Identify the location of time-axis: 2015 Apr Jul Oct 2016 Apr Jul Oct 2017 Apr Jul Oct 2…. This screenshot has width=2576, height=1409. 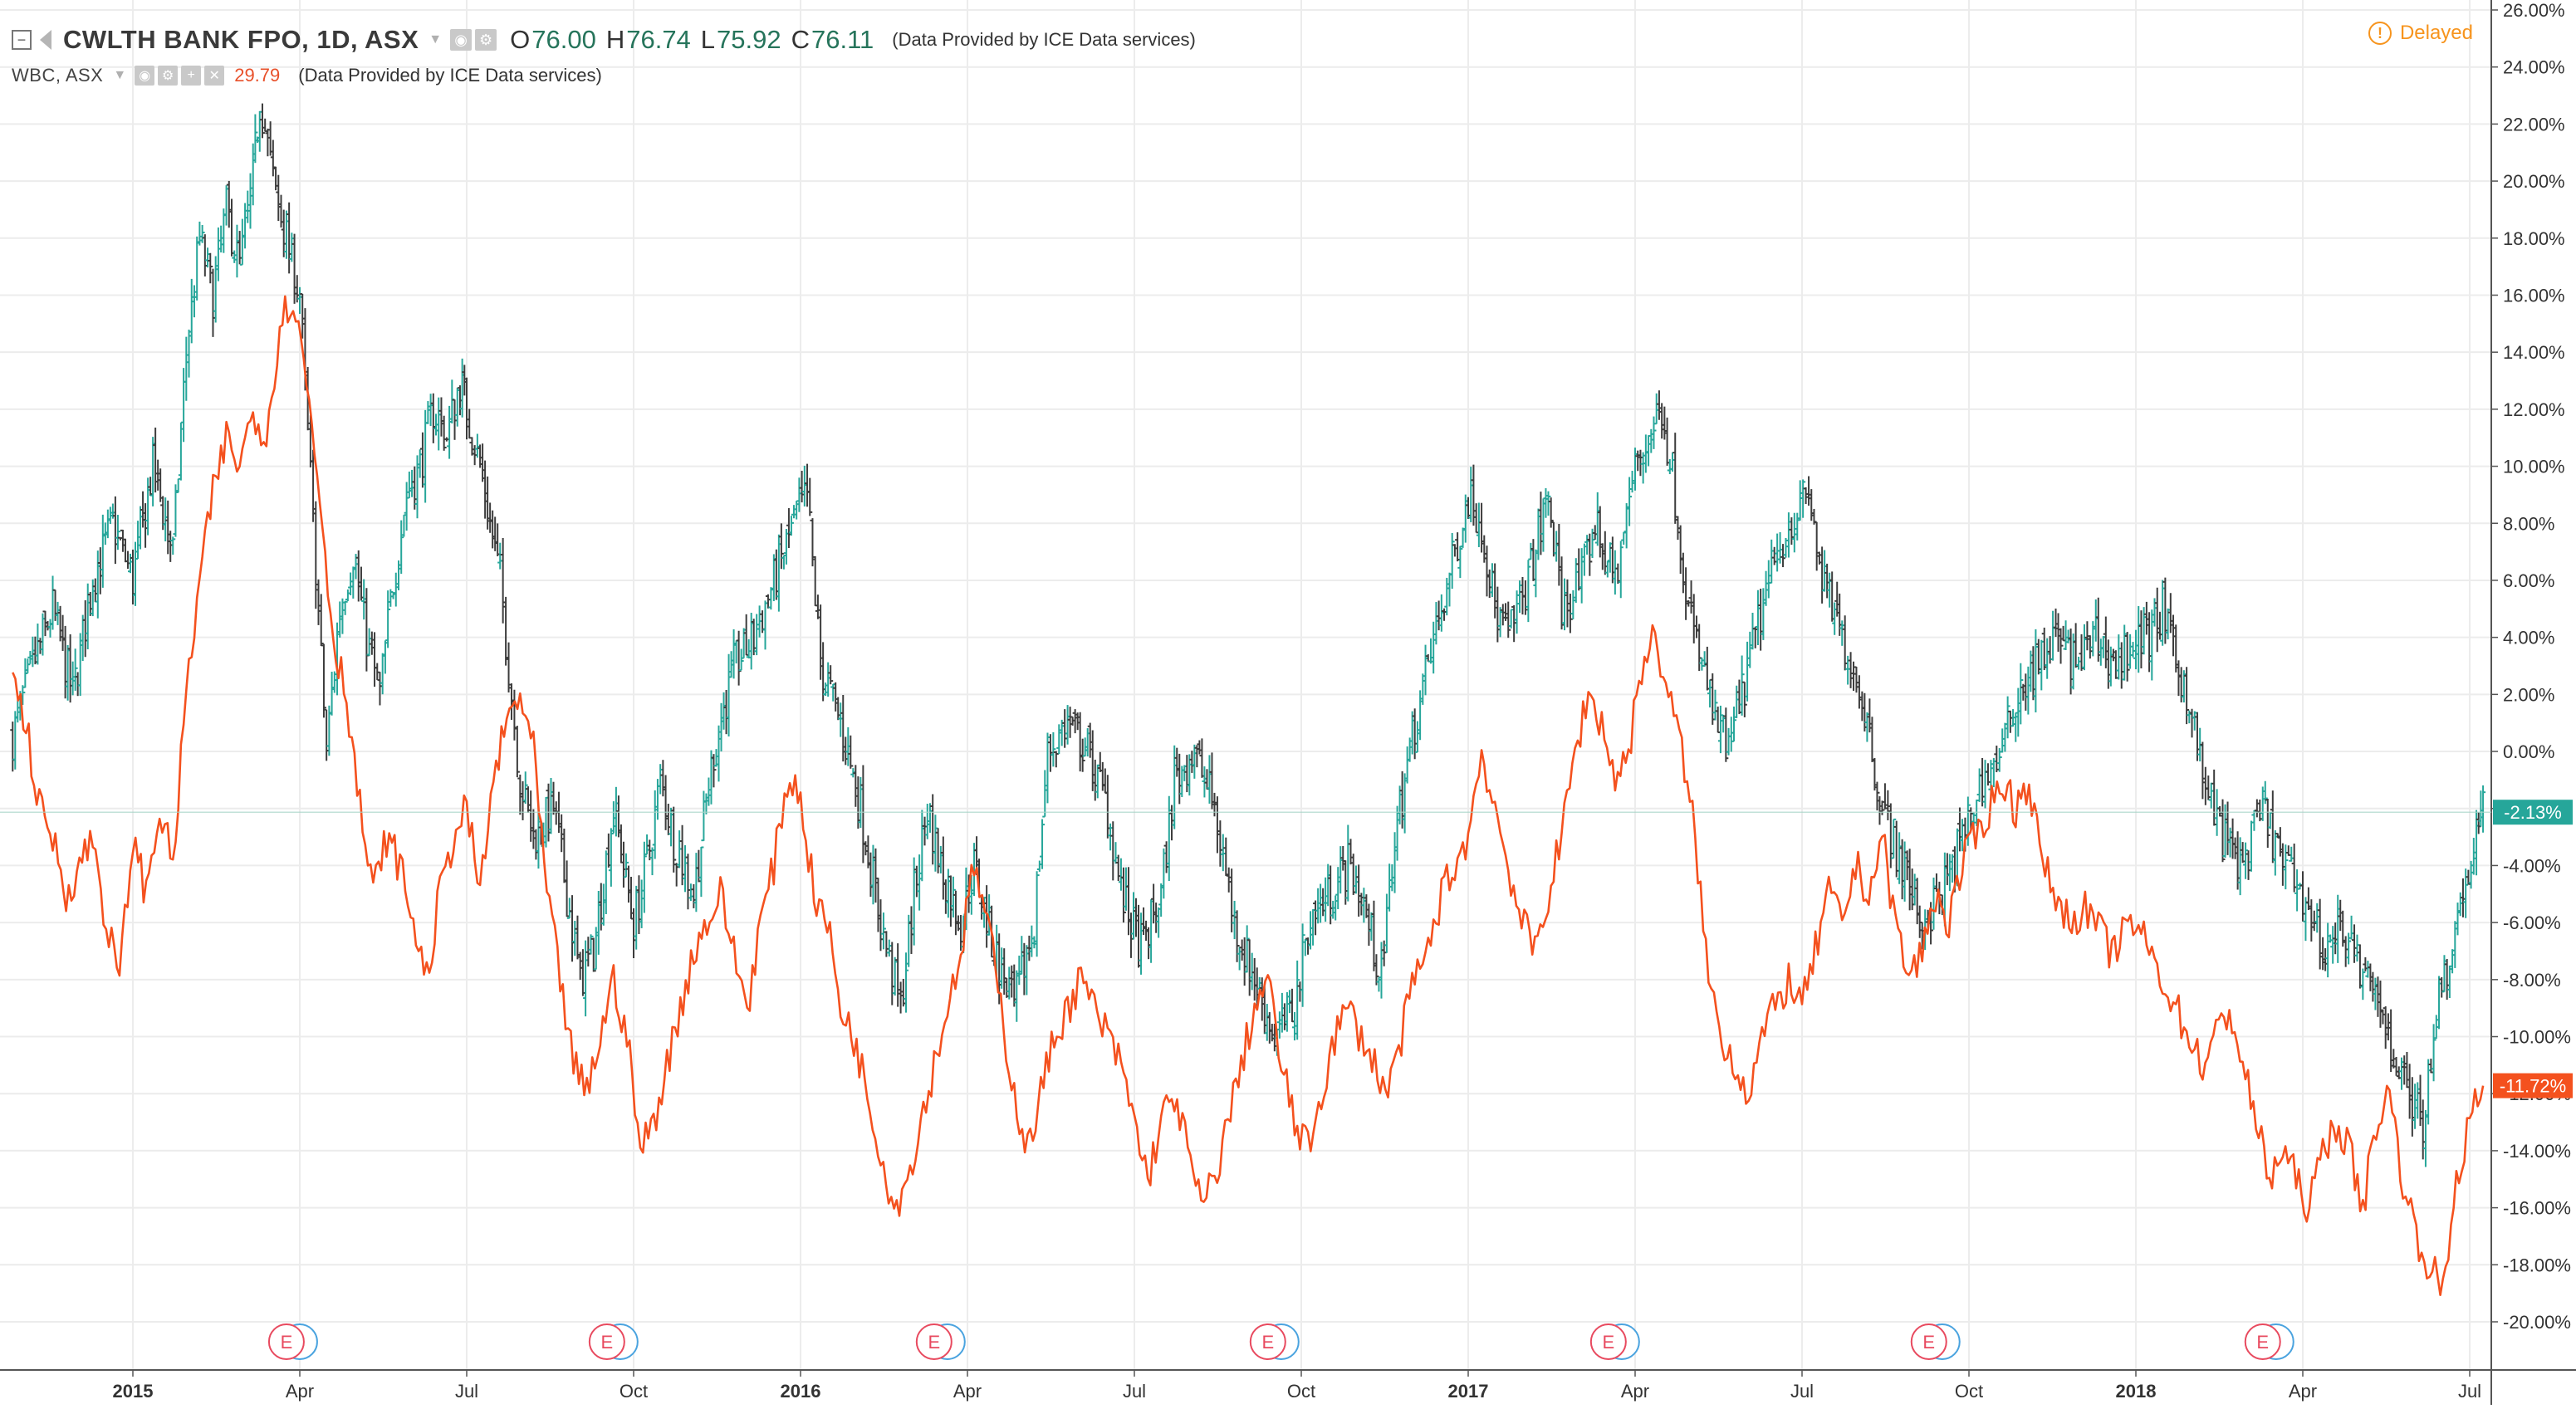
(1288, 1385).